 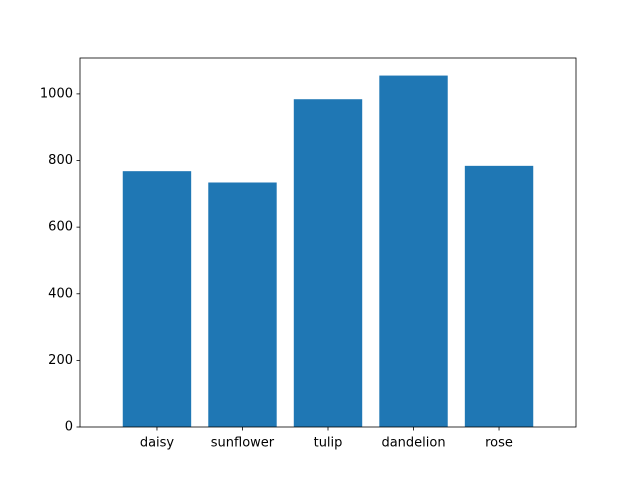 I want to click on x-tick-label-dandelion: dandelion, so click(x=413, y=443).